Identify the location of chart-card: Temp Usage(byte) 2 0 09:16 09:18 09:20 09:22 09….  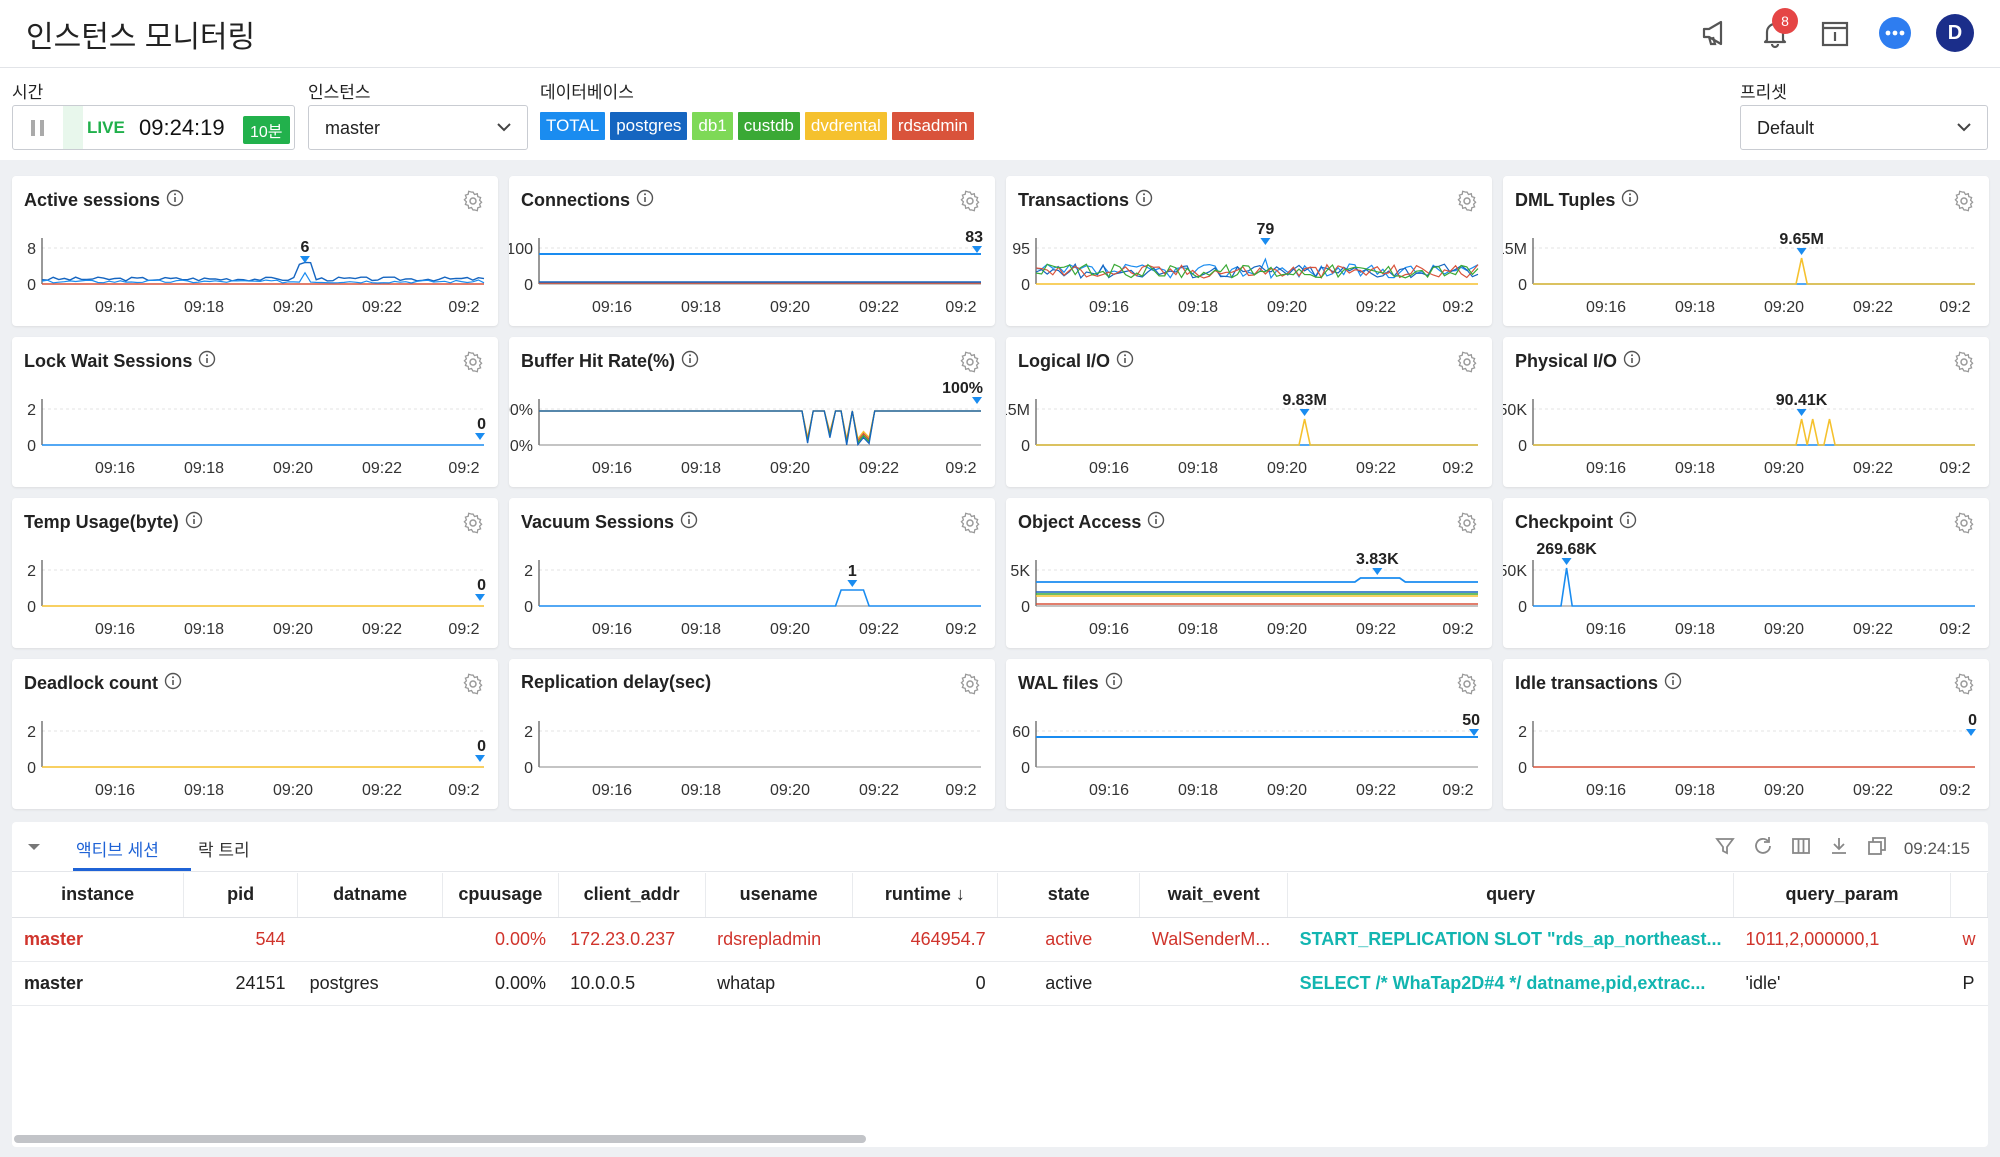
(255, 573).